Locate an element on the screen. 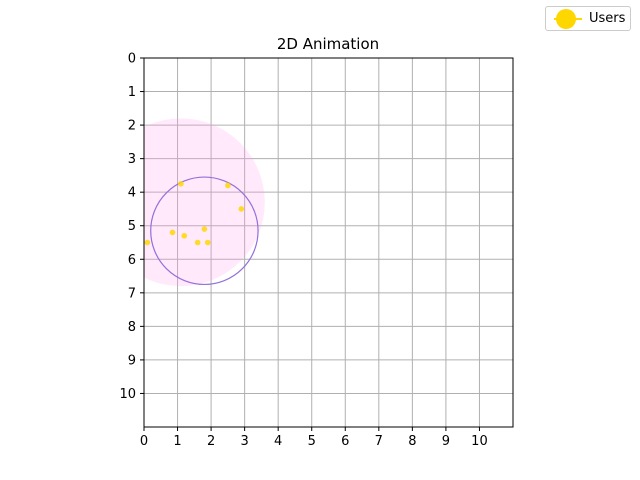 This screenshot has width=640, height=480. data-points is located at coordinates (194, 213).